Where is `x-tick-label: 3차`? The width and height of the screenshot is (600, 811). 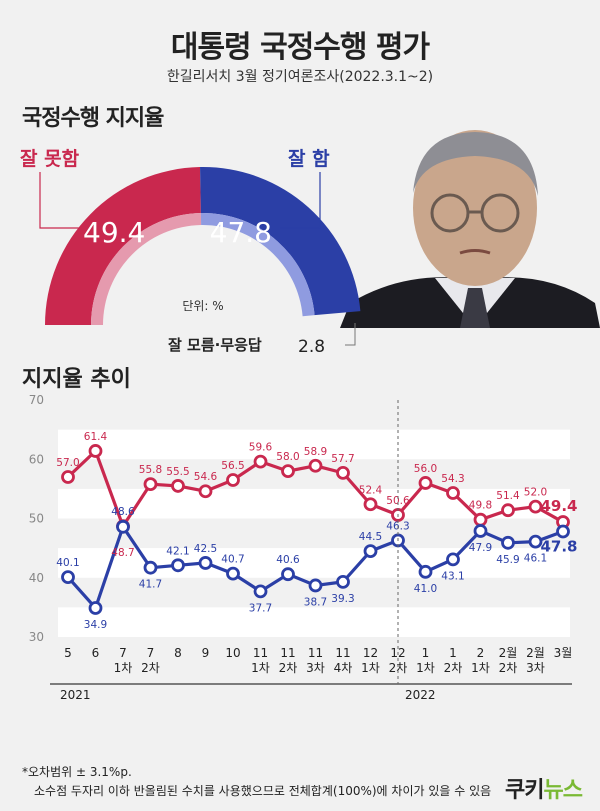
x-tick-label: 3차 is located at coordinates (535, 668).